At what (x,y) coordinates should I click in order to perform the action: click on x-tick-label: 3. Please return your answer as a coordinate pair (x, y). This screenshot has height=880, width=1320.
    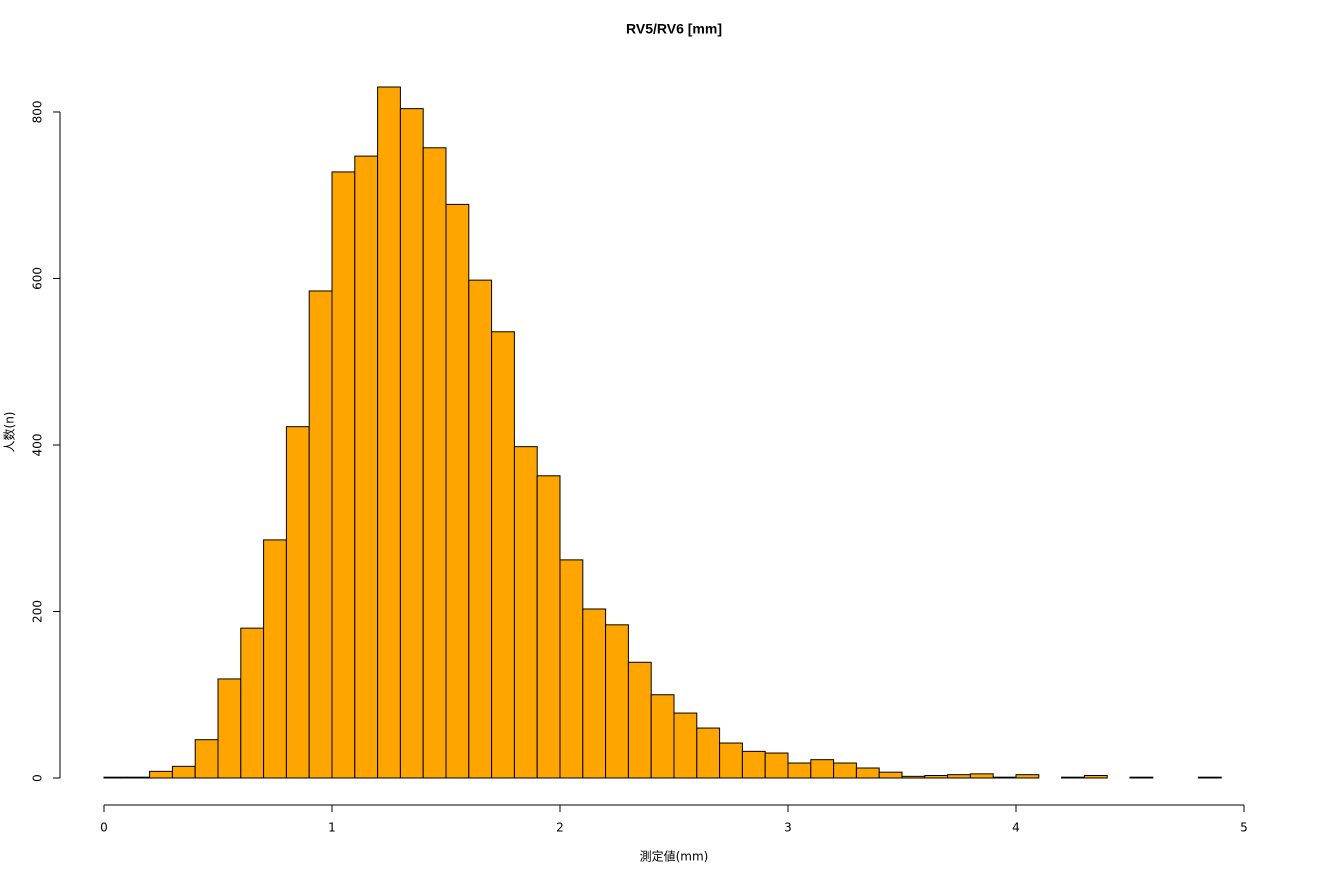
    Looking at the image, I should click on (788, 828).